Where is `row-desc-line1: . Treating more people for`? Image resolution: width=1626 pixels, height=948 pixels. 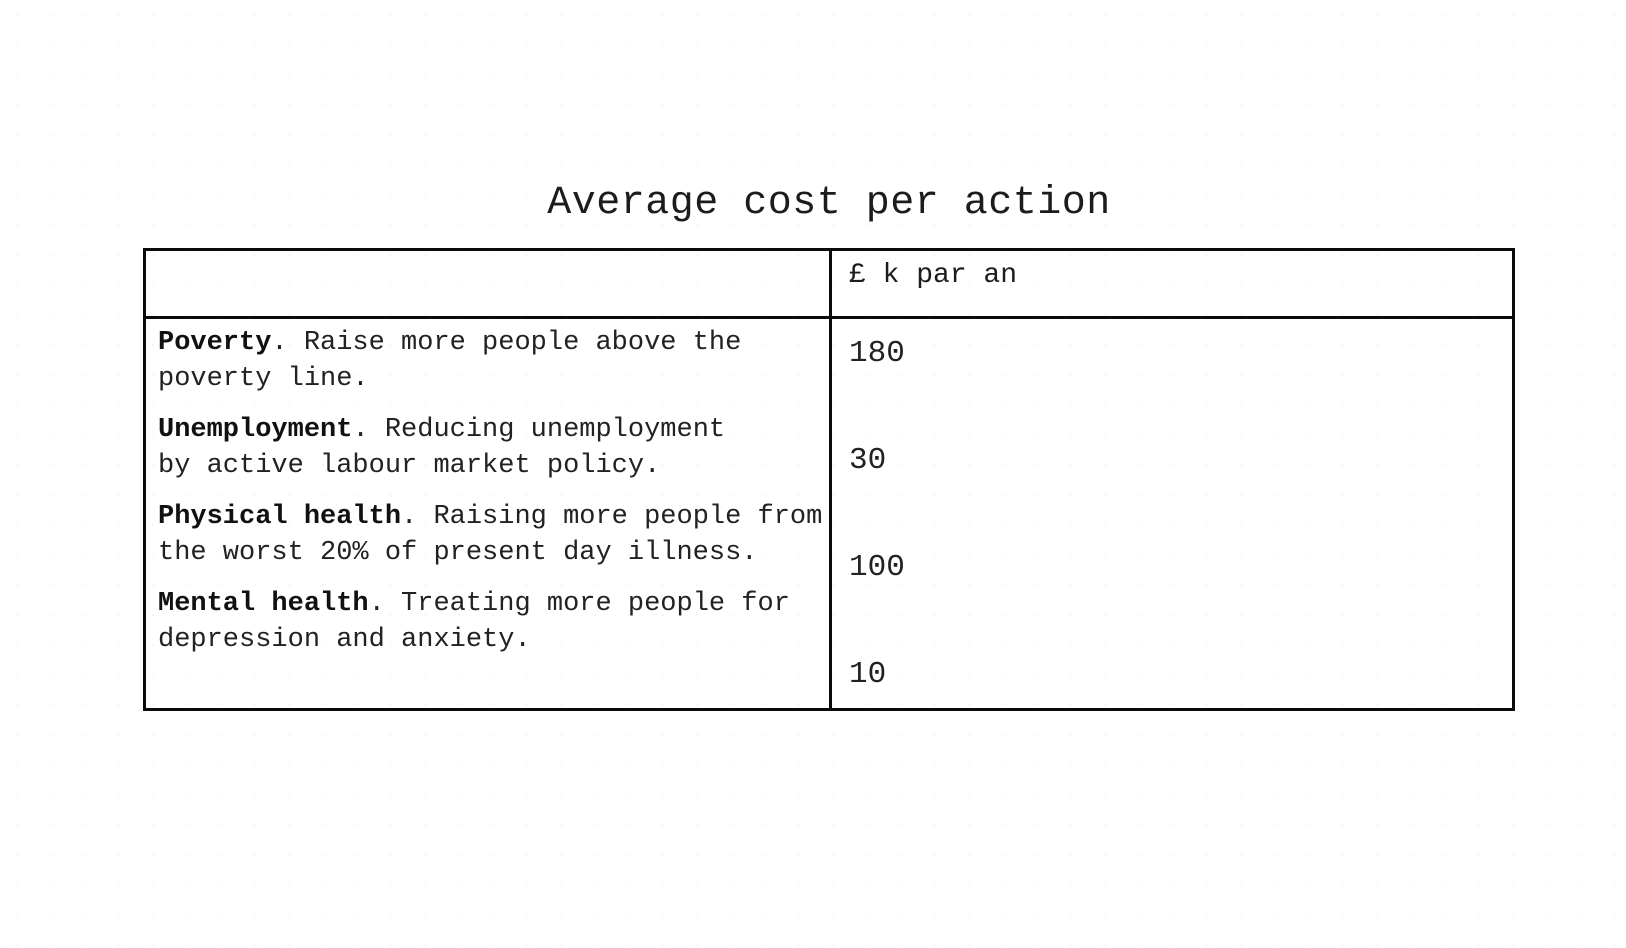 row-desc-line1: . Treating more people for is located at coordinates (579, 604).